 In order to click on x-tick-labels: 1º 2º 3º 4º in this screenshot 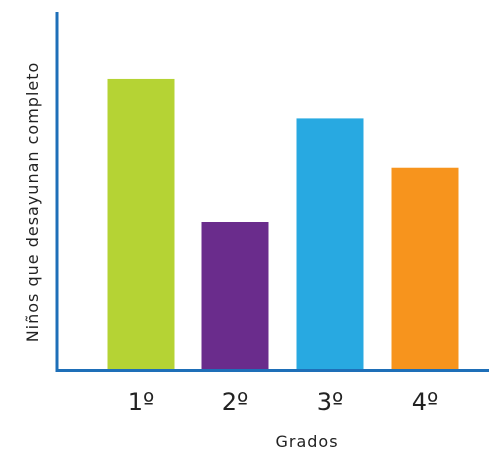, I will do `click(283, 402)`.